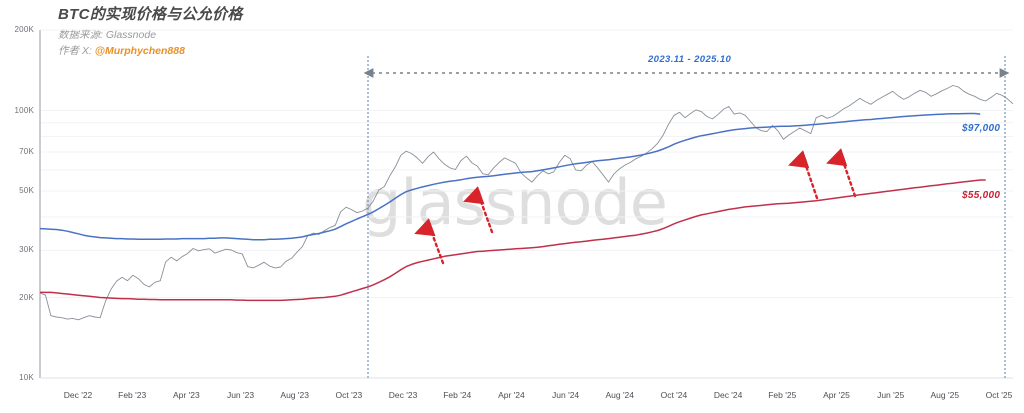 This screenshot has width=1024, height=413. What do you see at coordinates (782, 395) in the screenshot?
I see `x-tick-label: Feb '25` at bounding box center [782, 395].